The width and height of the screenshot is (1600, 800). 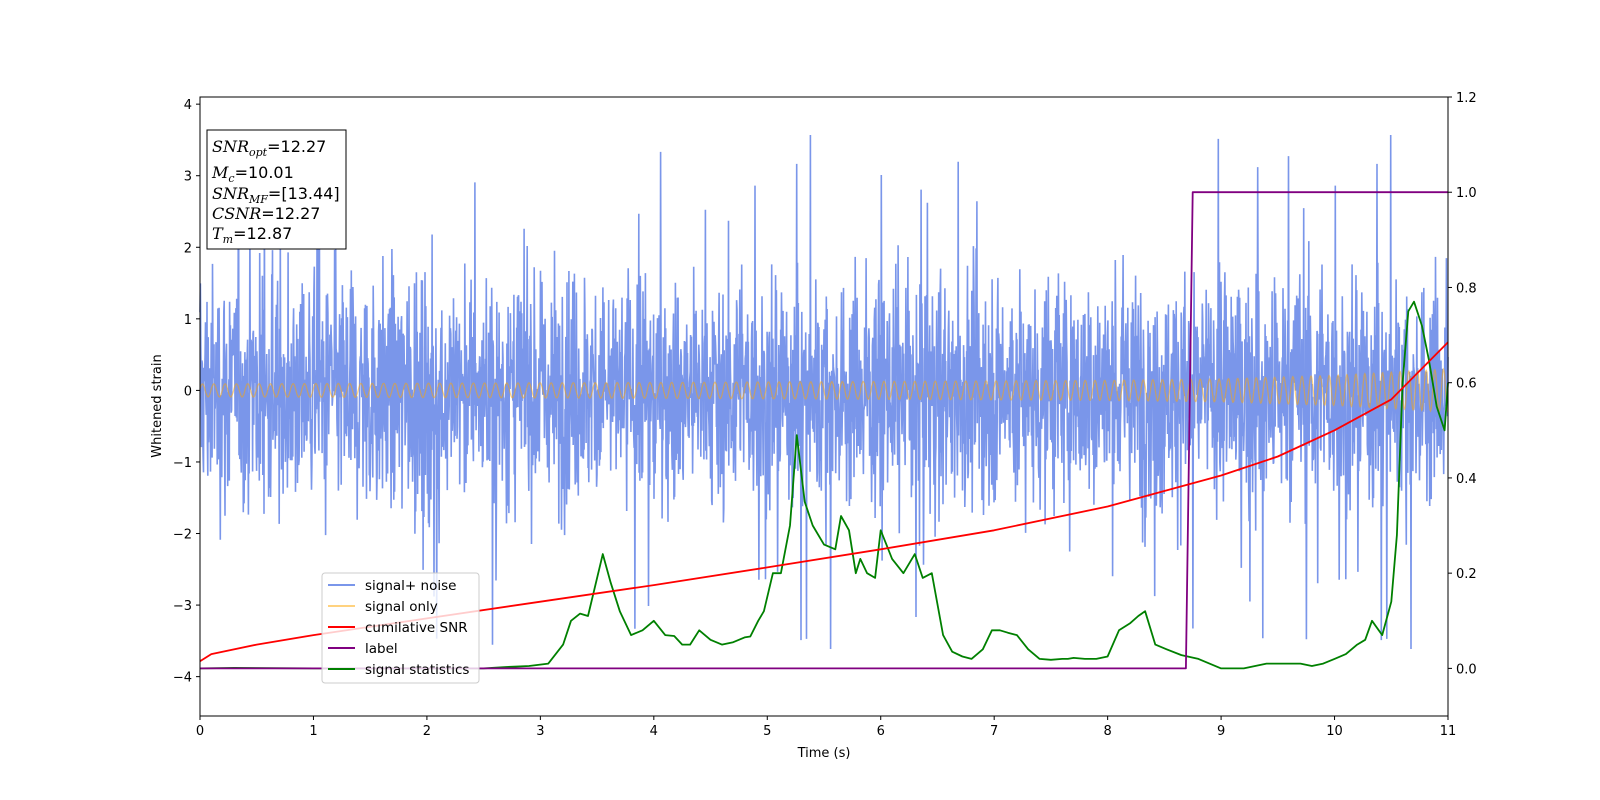 I want to click on y-tick-label-right: 0.0, so click(x=1466, y=669).